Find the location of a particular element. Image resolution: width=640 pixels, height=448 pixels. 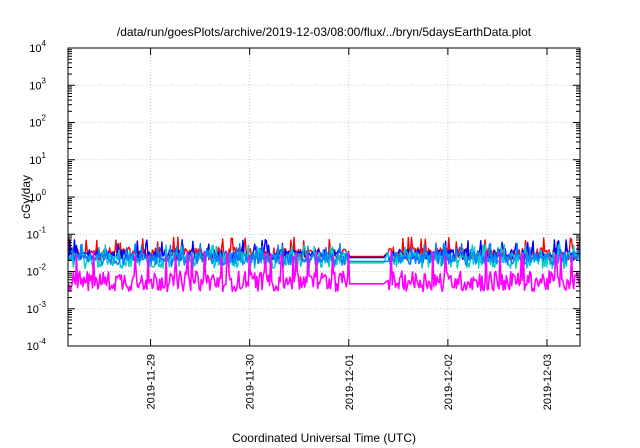

y-tick-label: 10⁻³ is located at coordinates (37, 308).